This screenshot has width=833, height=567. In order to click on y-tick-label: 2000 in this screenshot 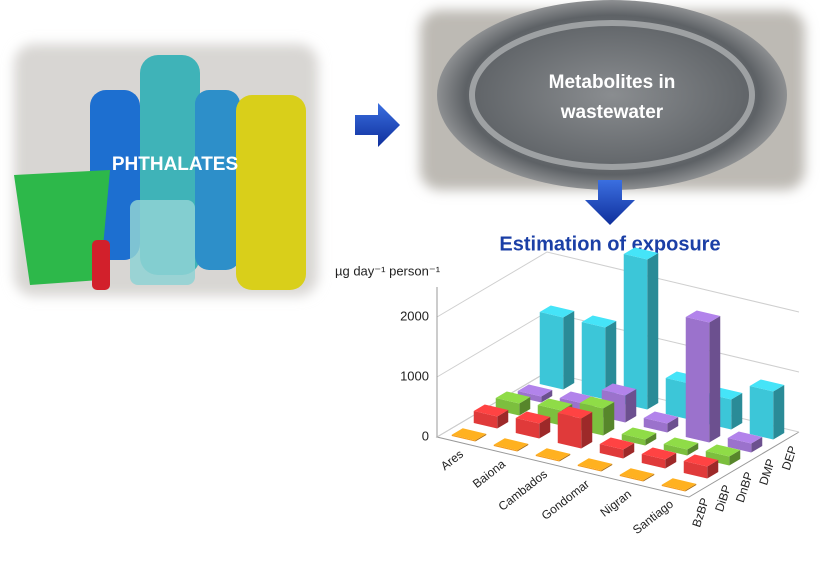, I will do `click(414, 315)`.